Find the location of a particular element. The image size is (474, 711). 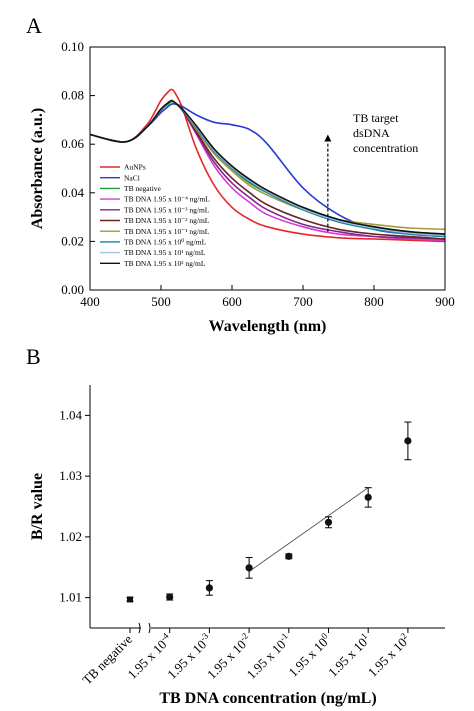

legend-label-0: AuNPs is located at coordinates (135, 167).